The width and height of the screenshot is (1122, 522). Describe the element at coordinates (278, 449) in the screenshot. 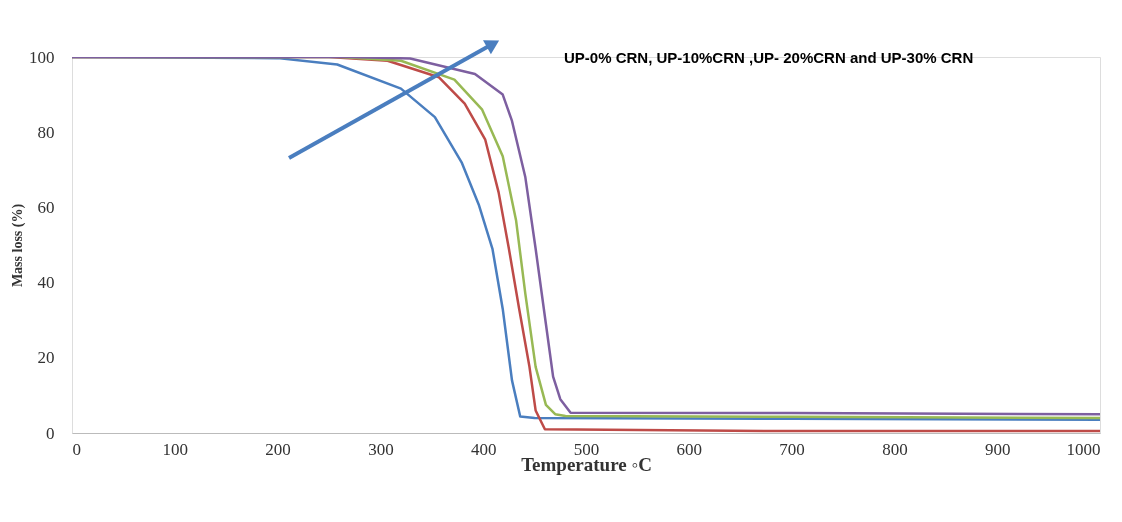

I see `x-tick-label: 200` at that location.